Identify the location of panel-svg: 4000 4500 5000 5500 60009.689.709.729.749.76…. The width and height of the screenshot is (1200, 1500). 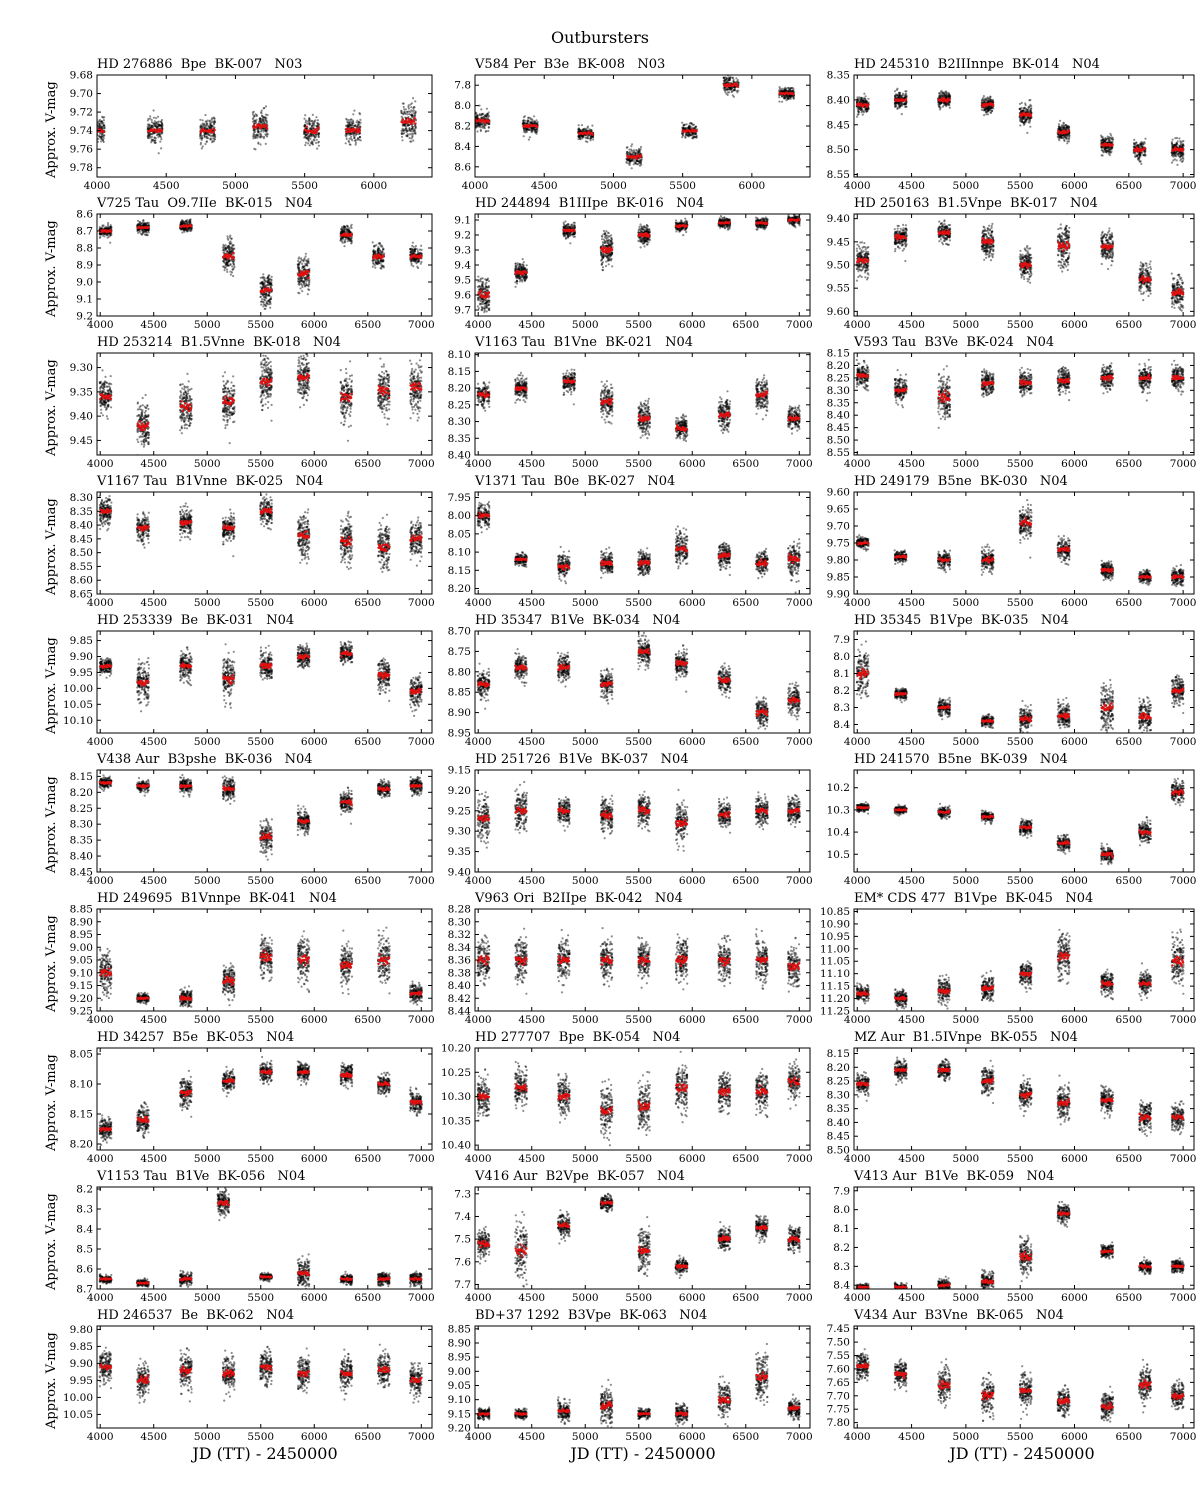
(251, 131).